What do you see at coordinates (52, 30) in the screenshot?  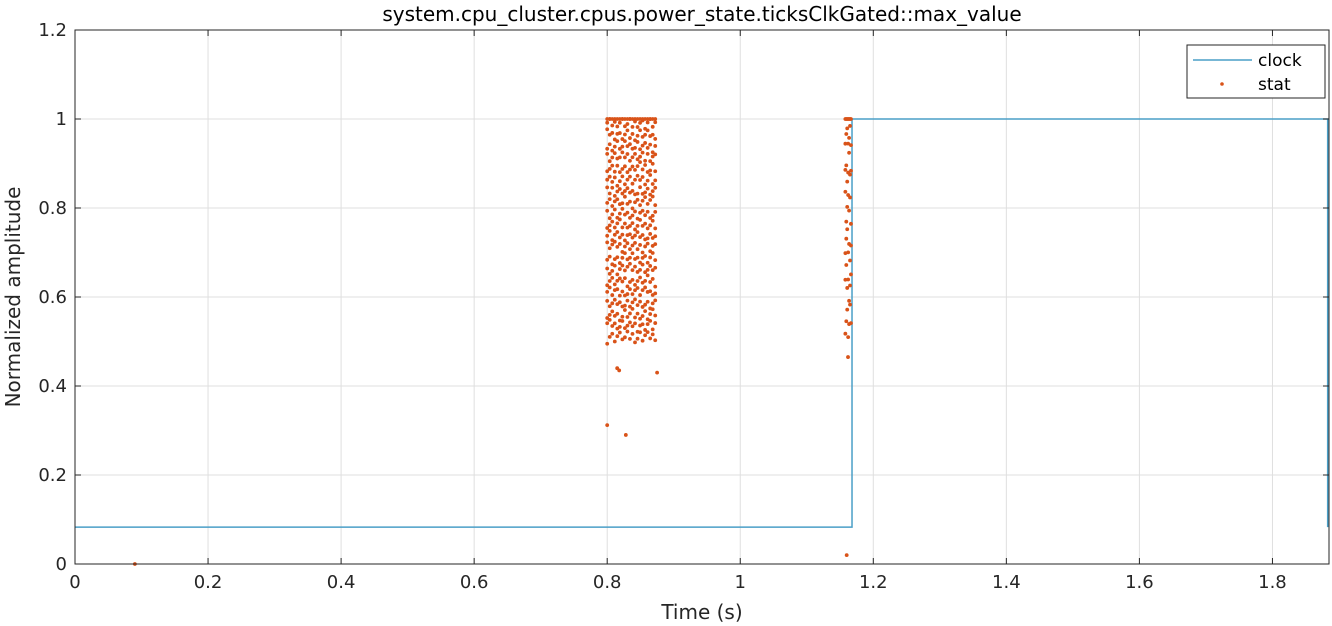 I see `y-tick-label: 1.2` at bounding box center [52, 30].